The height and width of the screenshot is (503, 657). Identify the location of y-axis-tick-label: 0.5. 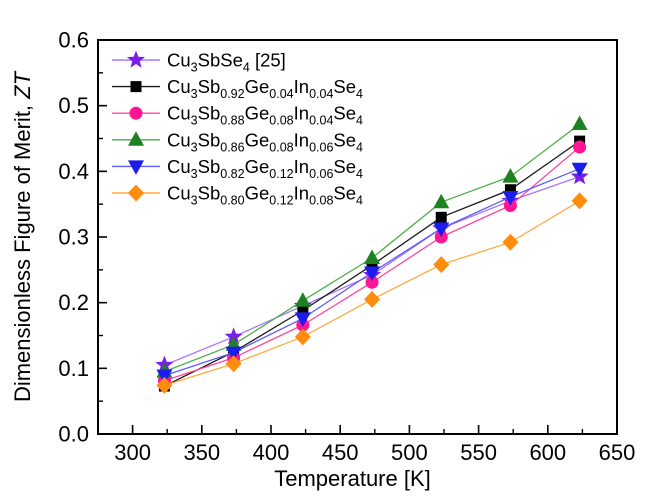
(73, 105).